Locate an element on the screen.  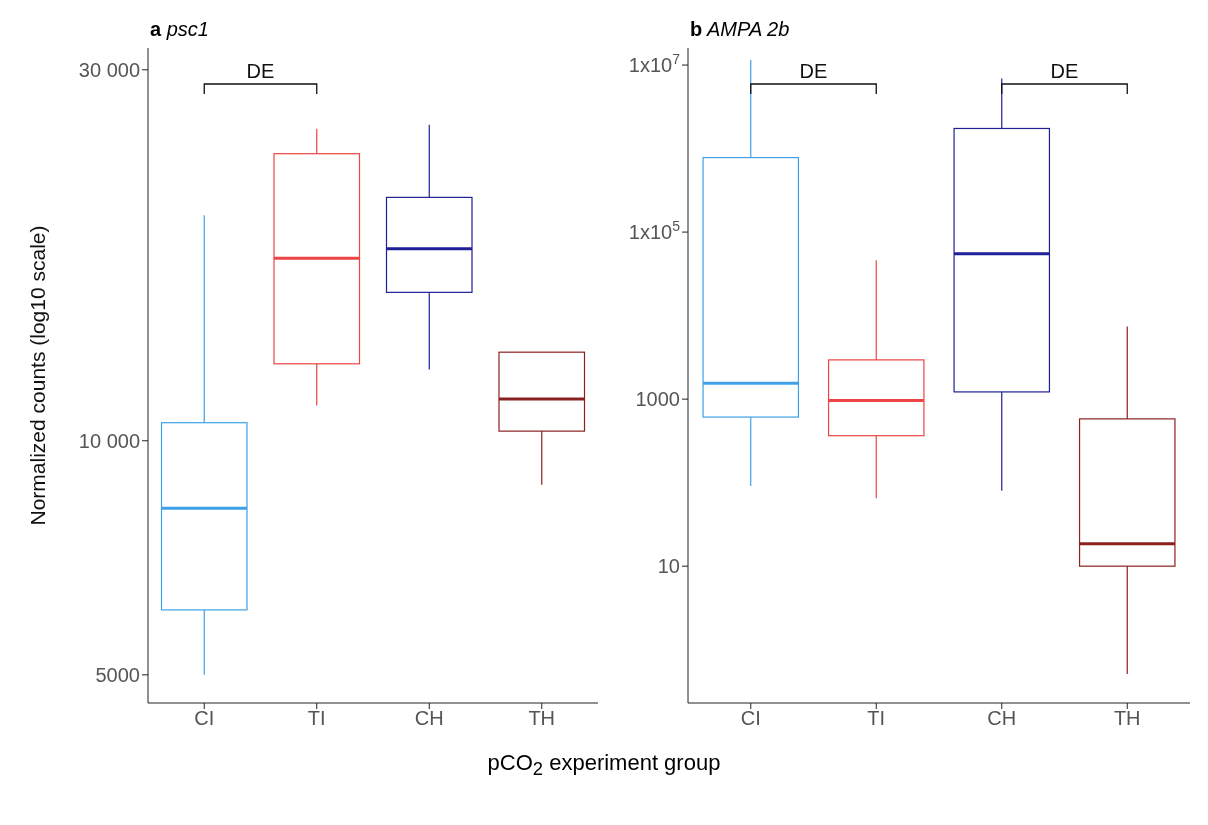
chart-title: b AMPA 2b is located at coordinates (740, 29).